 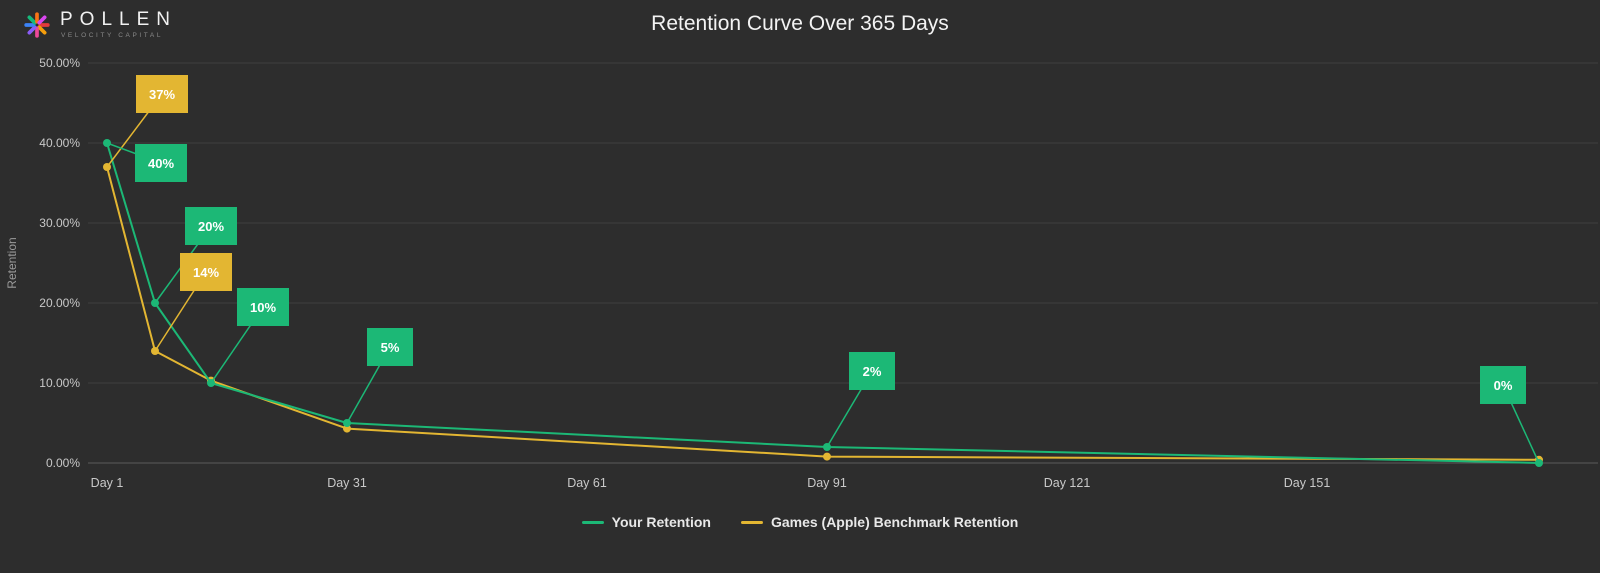 I want to click on brand-text: POLLEN VELOCITY CAPITAL, so click(x=118, y=24).